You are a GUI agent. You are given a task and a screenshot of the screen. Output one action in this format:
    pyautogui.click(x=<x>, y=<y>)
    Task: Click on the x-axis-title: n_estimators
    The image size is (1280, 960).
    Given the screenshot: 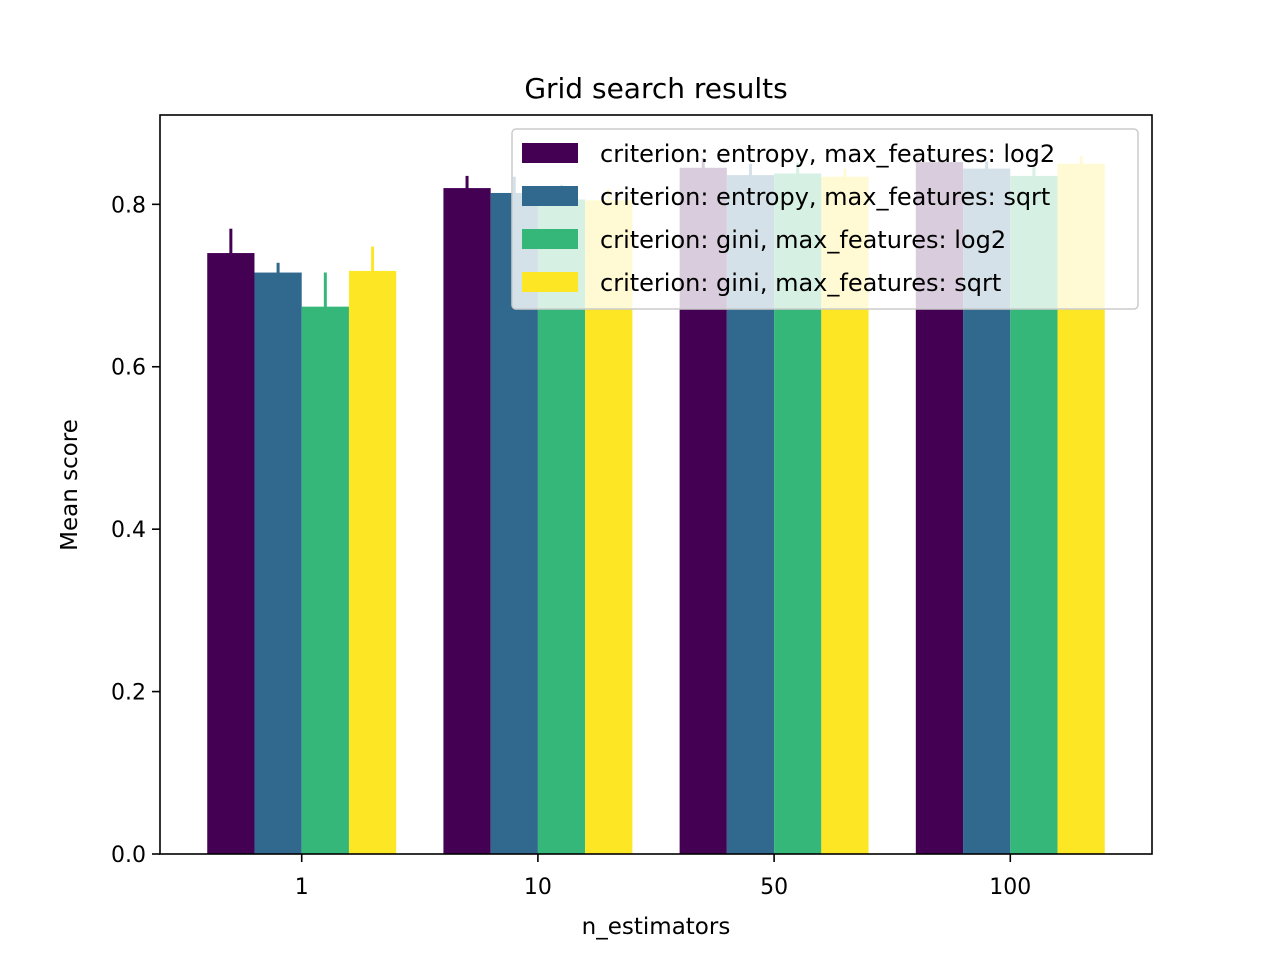 What is the action you would take?
    pyautogui.click(x=656, y=927)
    